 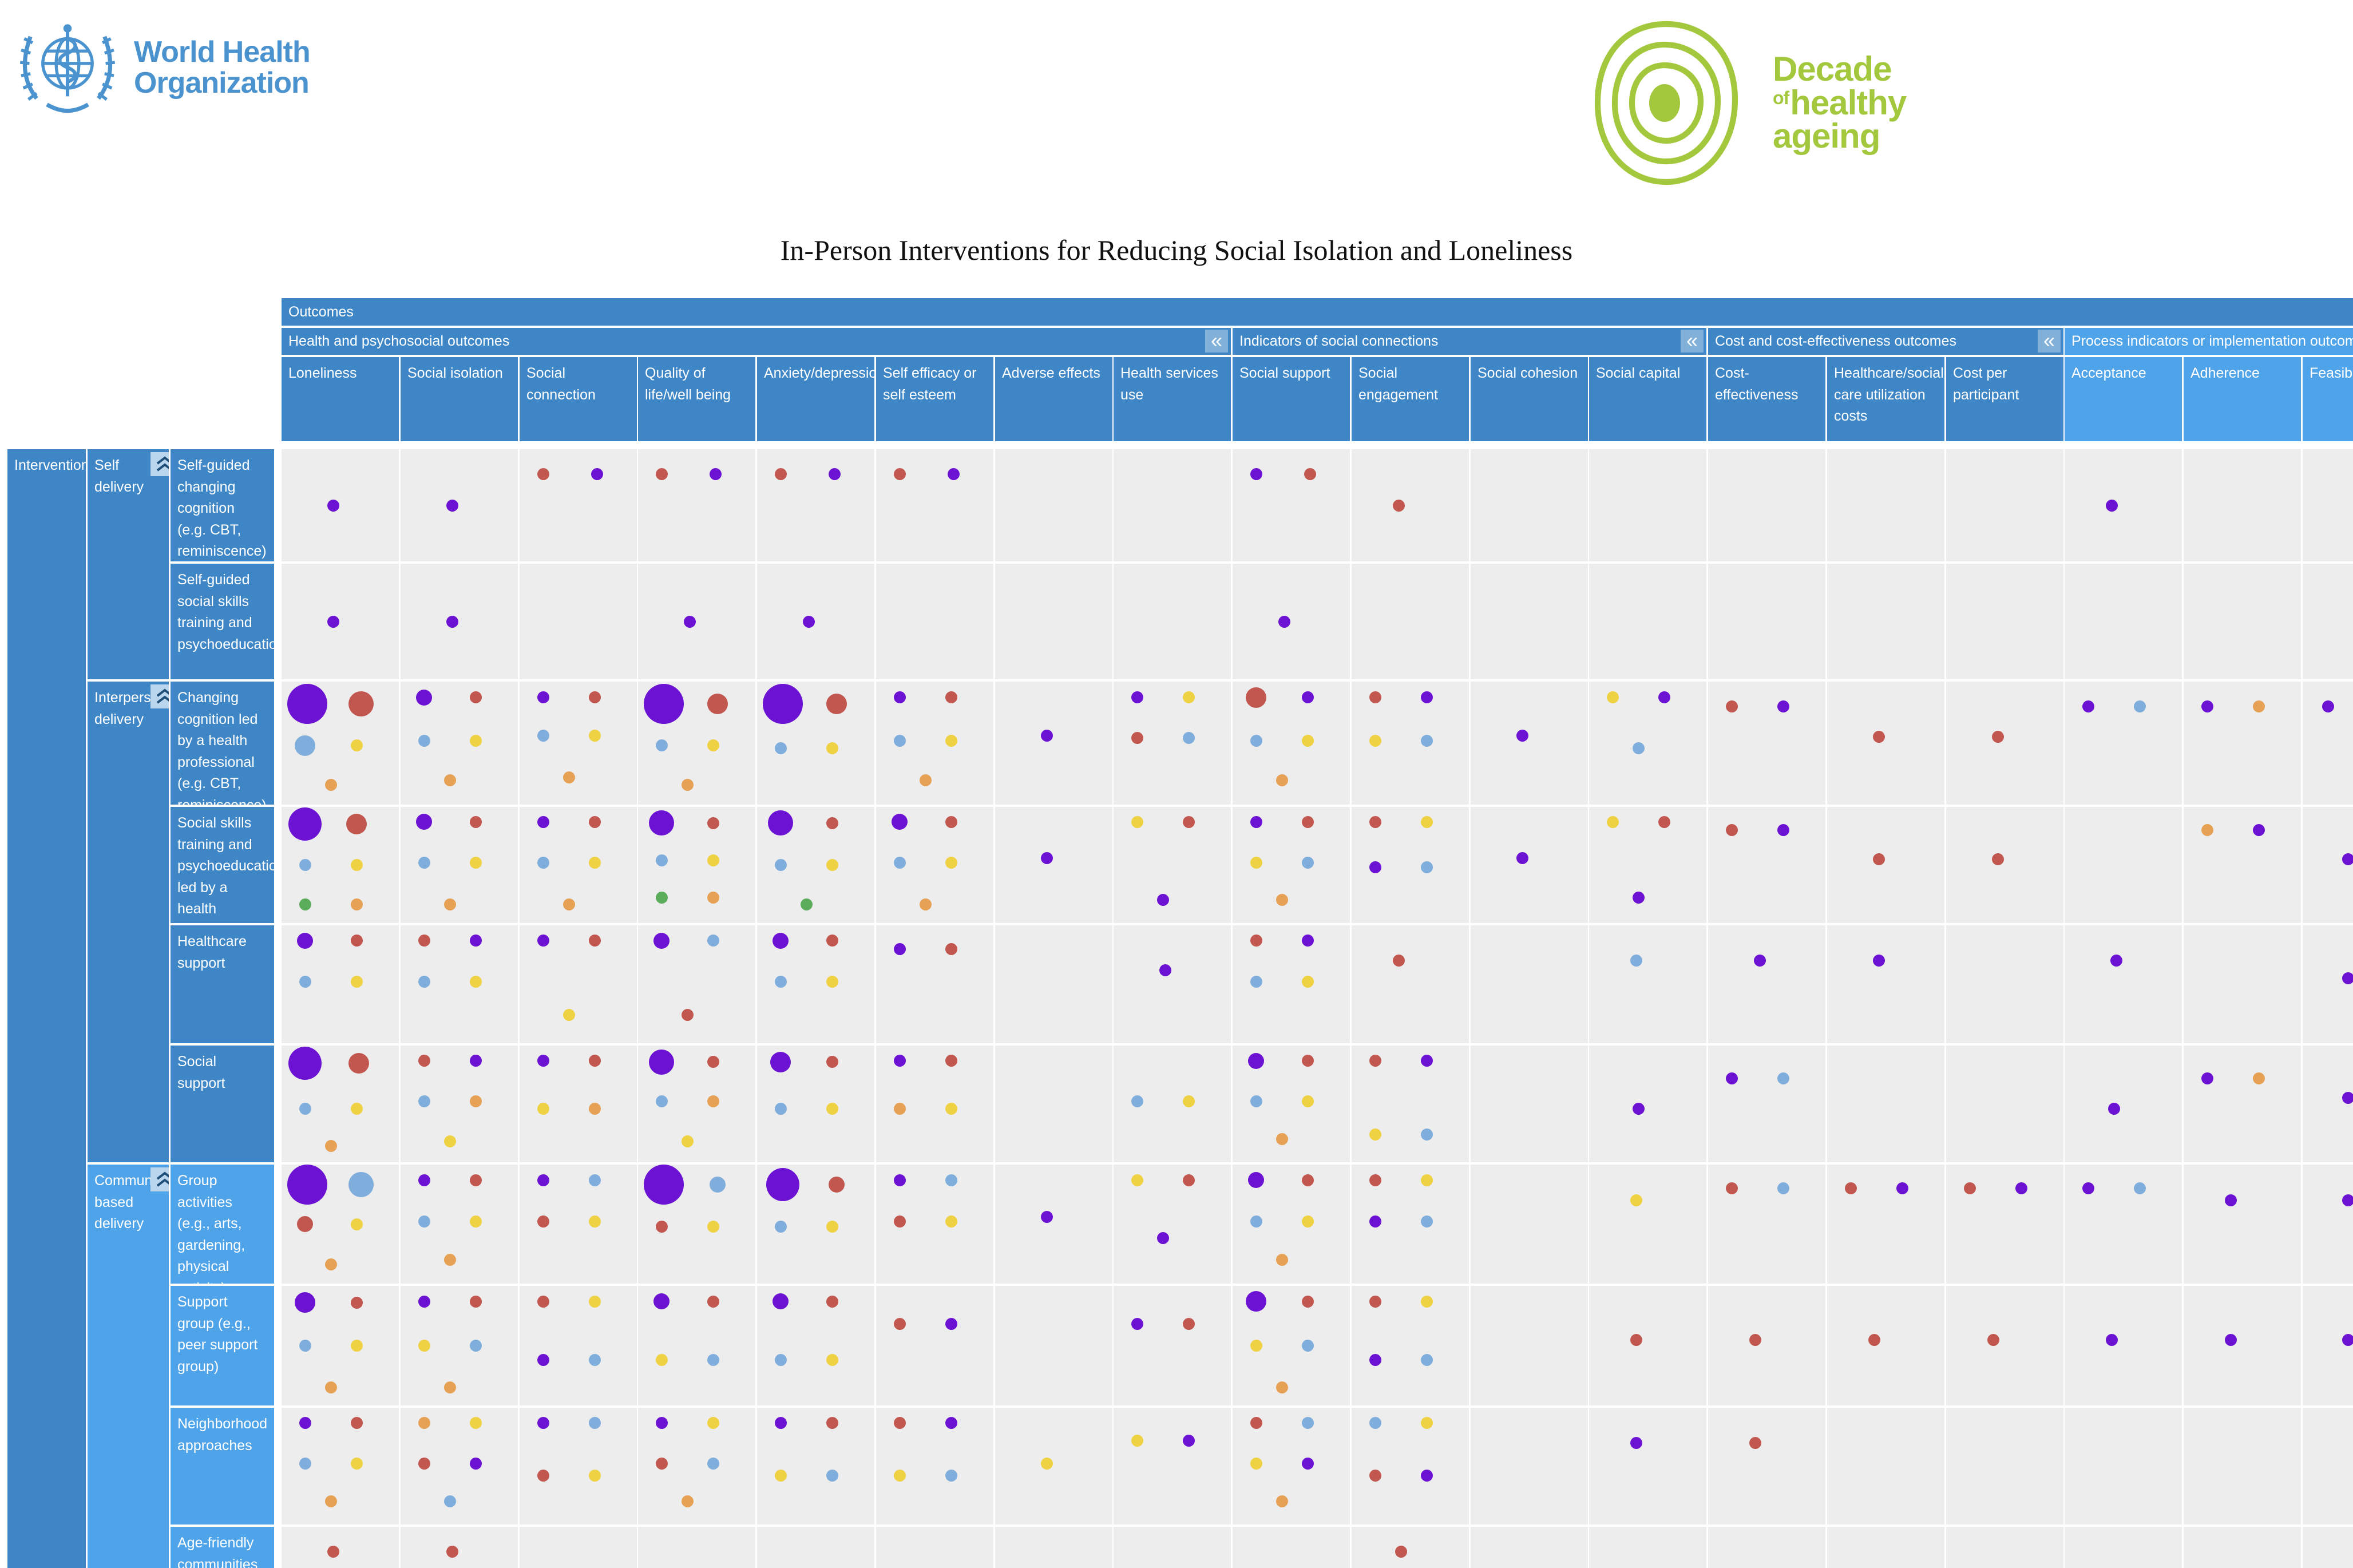 I want to click on cell-r1-conn, so click(x=578, y=505).